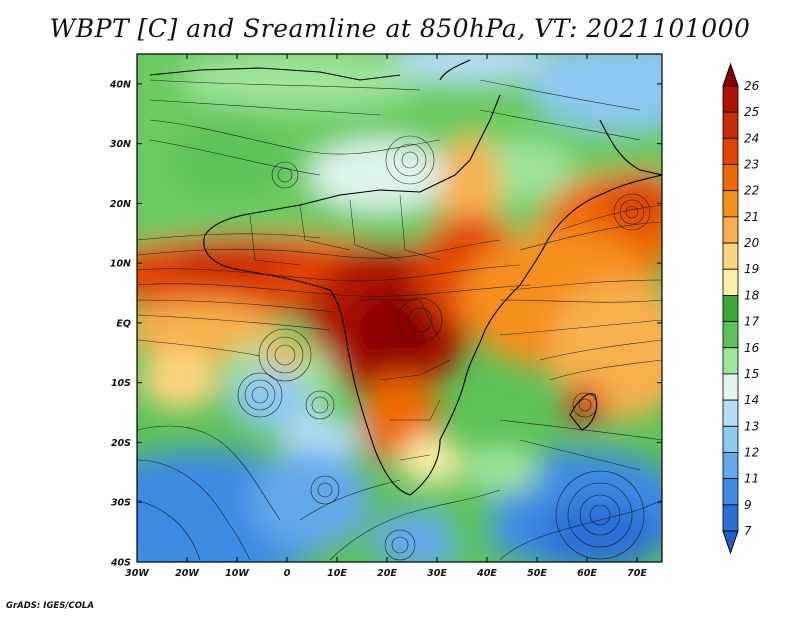 The image size is (800, 618). What do you see at coordinates (751, 165) in the screenshot?
I see `colorbar-label: 23` at bounding box center [751, 165].